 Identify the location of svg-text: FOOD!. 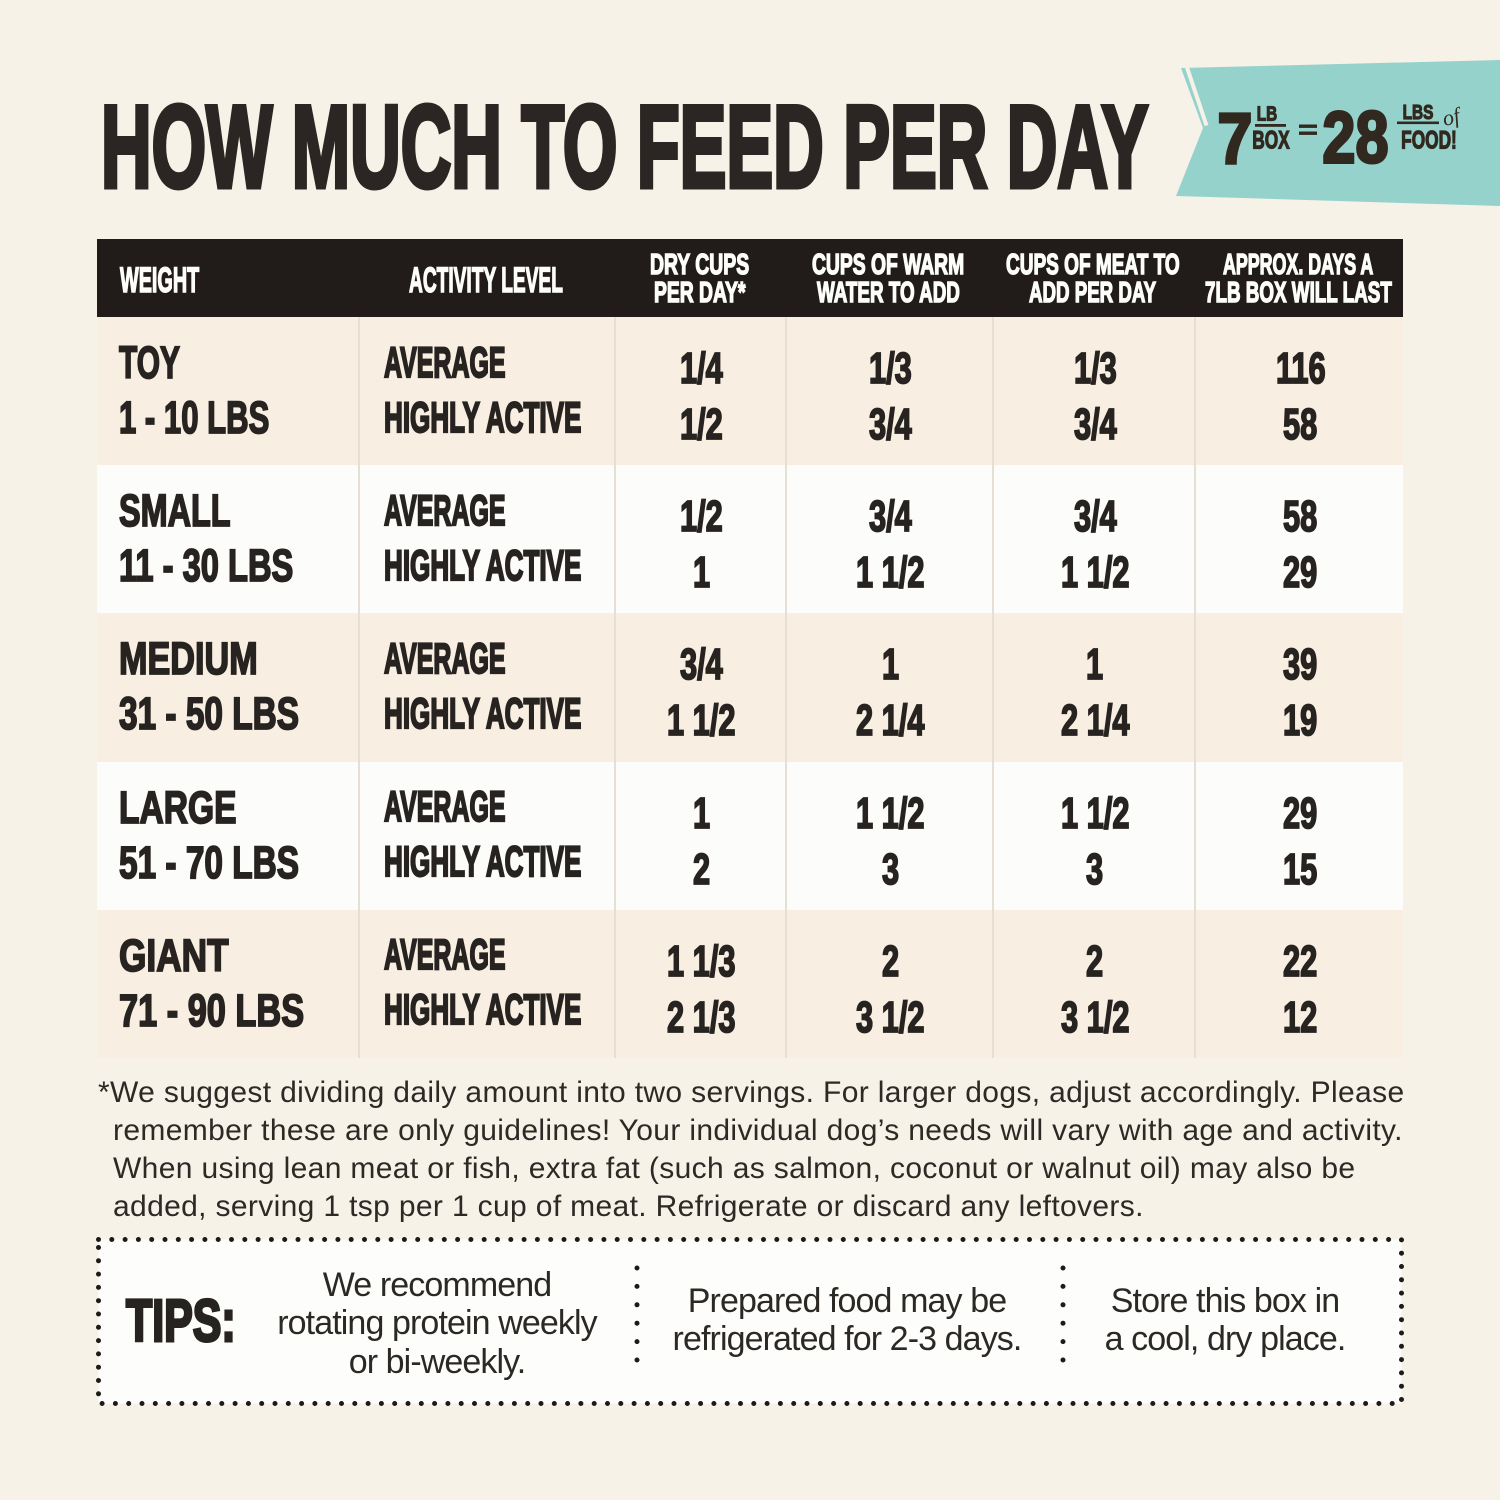
(1429, 140).